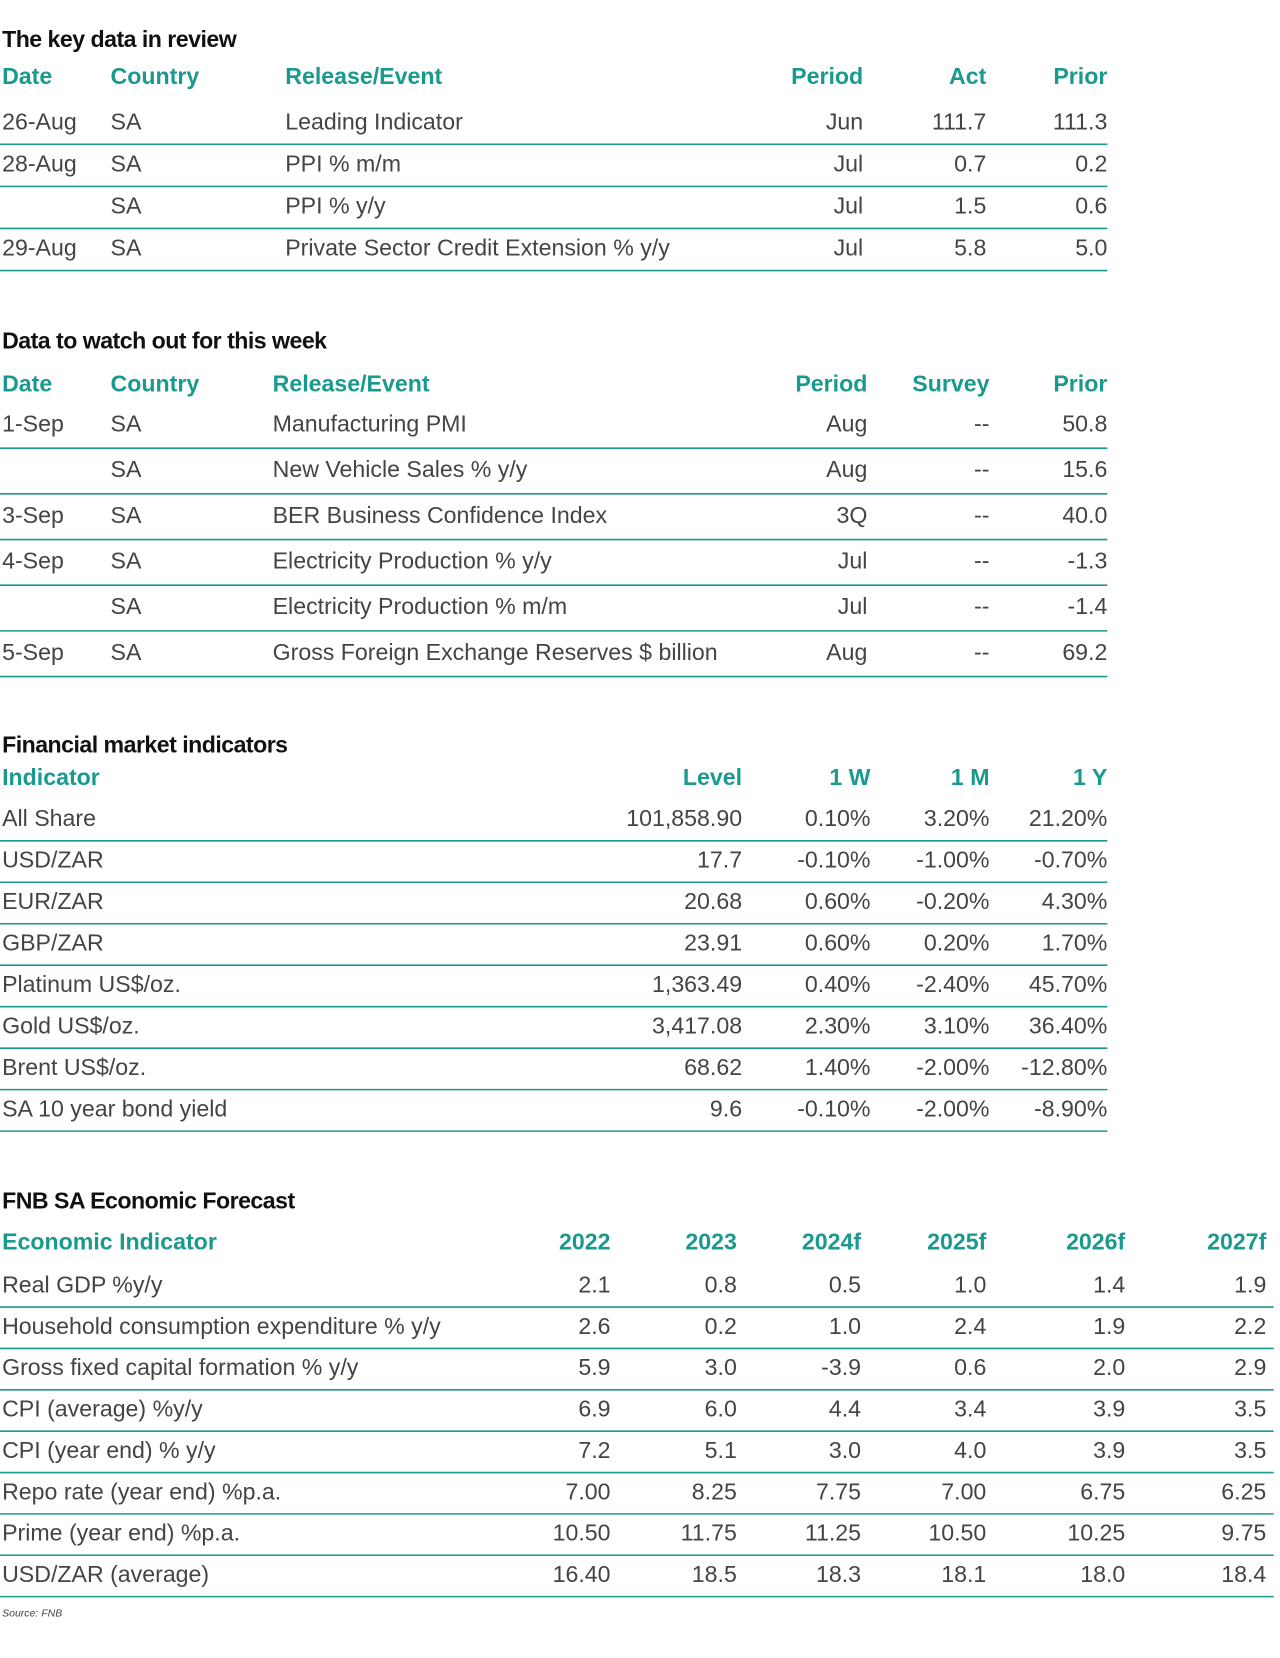  What do you see at coordinates (1080, 121) in the screenshot?
I see `table-cell: 111.3` at bounding box center [1080, 121].